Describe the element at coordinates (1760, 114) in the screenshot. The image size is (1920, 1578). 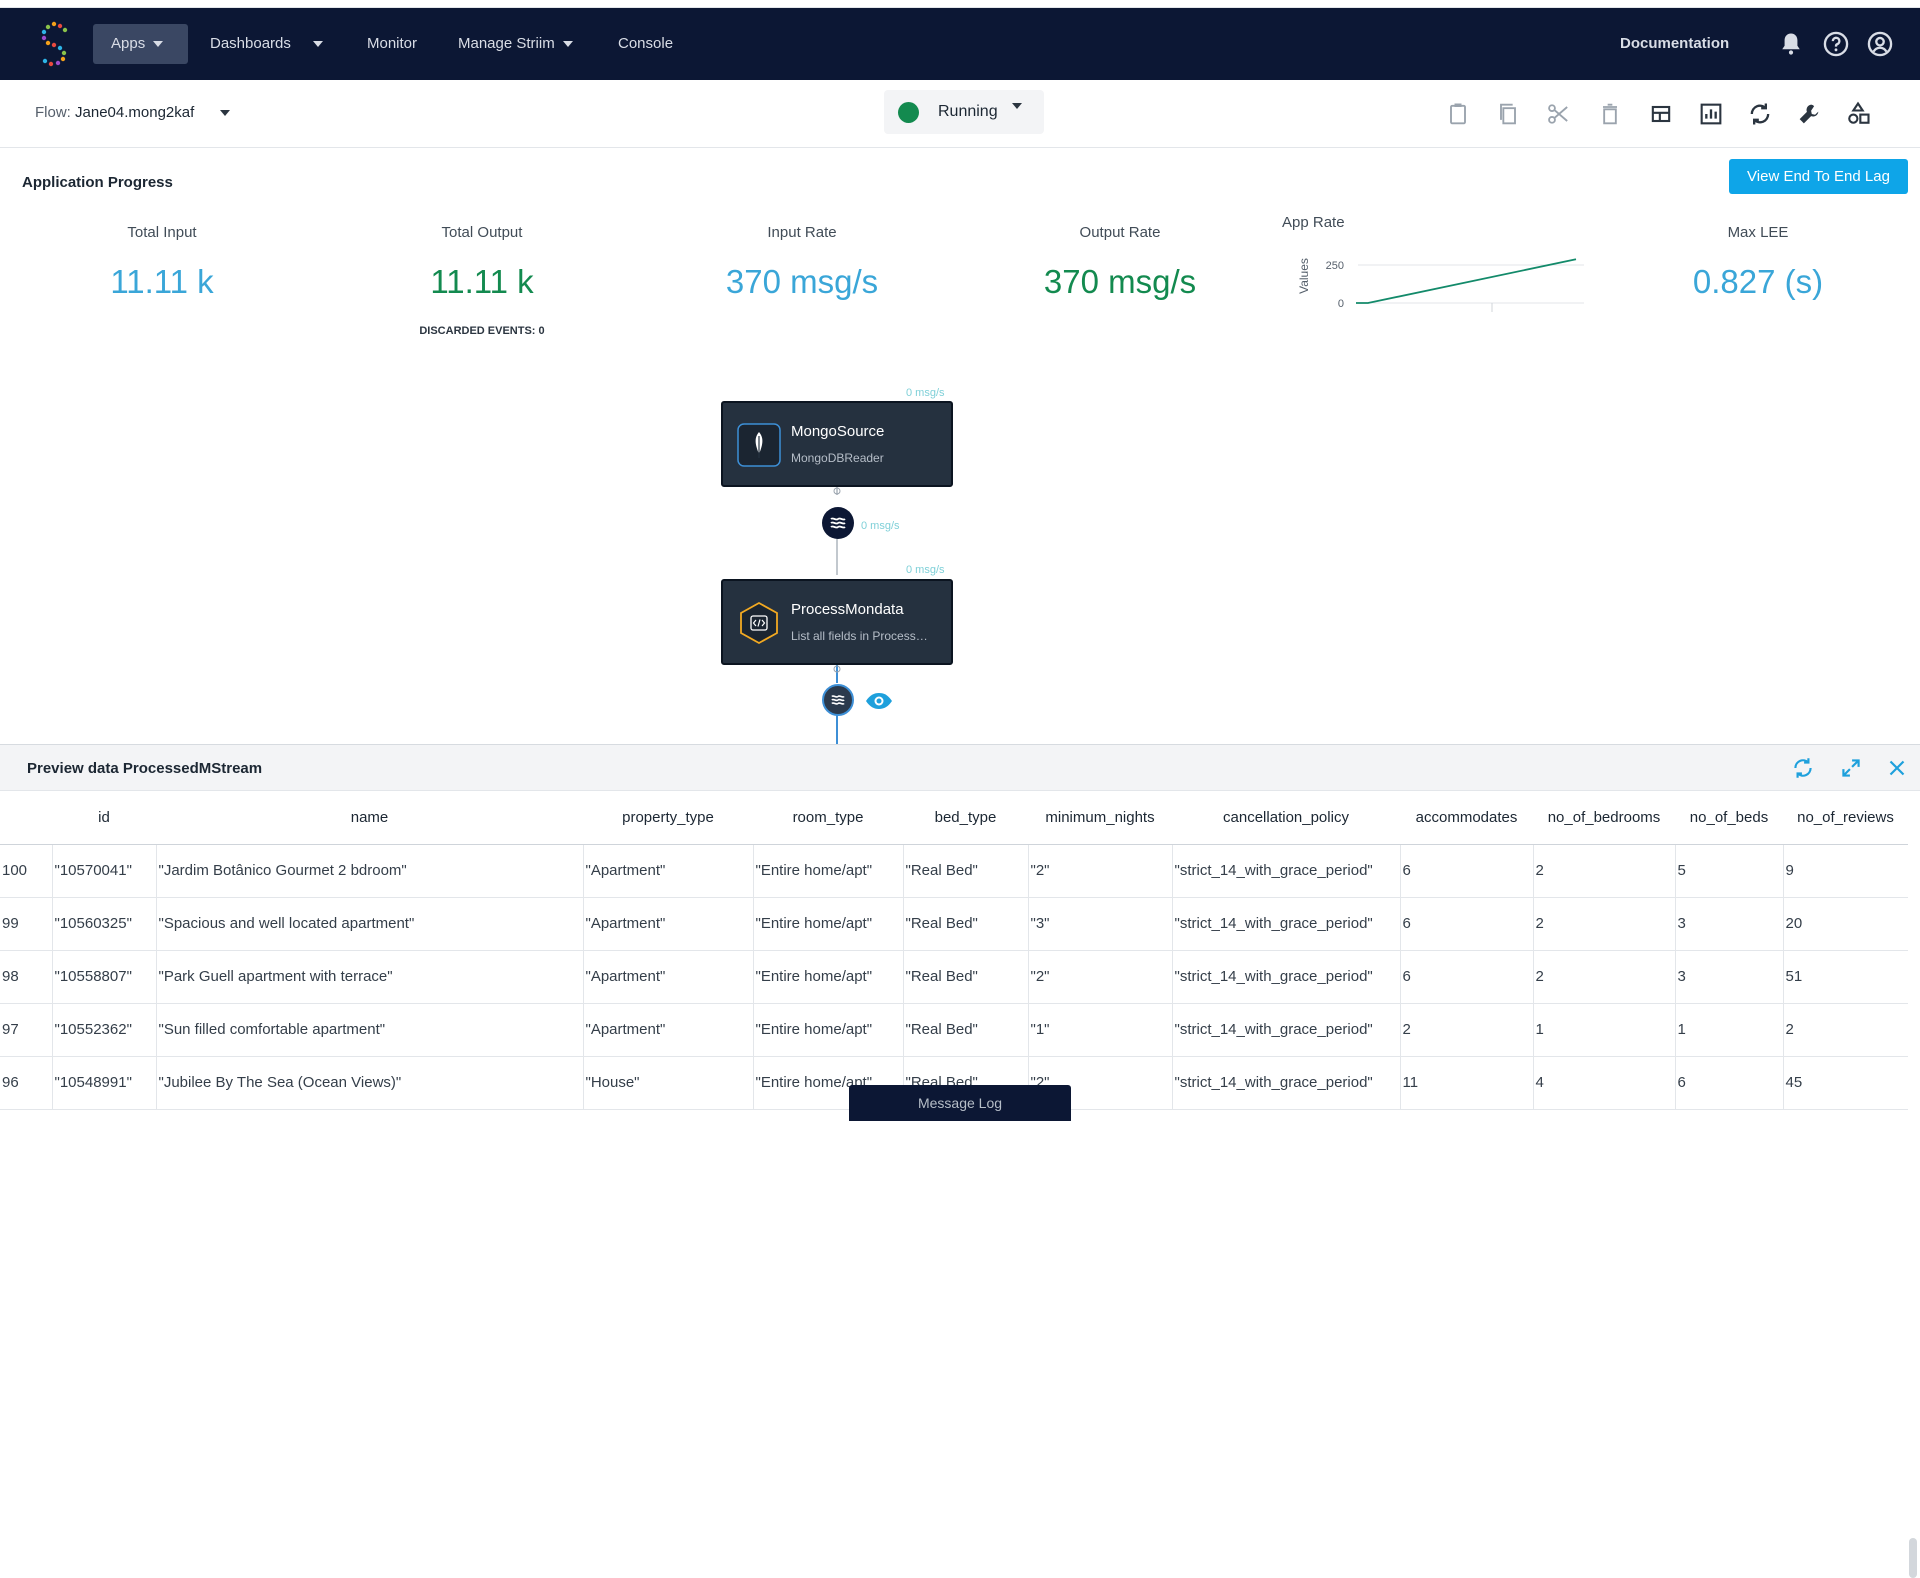
I see `refresh-flow-icon` at that location.